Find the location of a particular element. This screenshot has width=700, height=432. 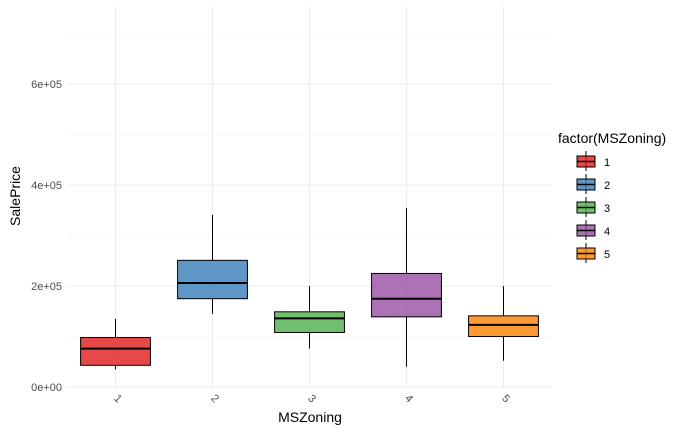

x-axis-ticks: 1 2 3 4 5 is located at coordinates (311, 398).